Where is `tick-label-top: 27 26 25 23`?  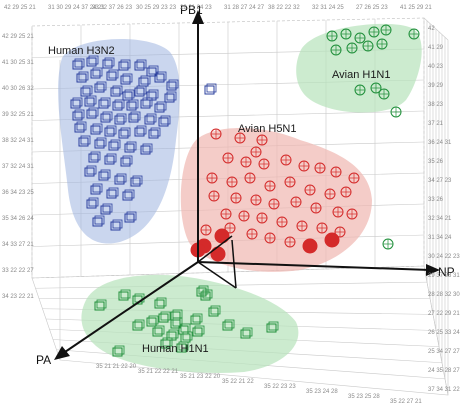 tick-label-top: 27 26 25 23 is located at coordinates (372, 8).